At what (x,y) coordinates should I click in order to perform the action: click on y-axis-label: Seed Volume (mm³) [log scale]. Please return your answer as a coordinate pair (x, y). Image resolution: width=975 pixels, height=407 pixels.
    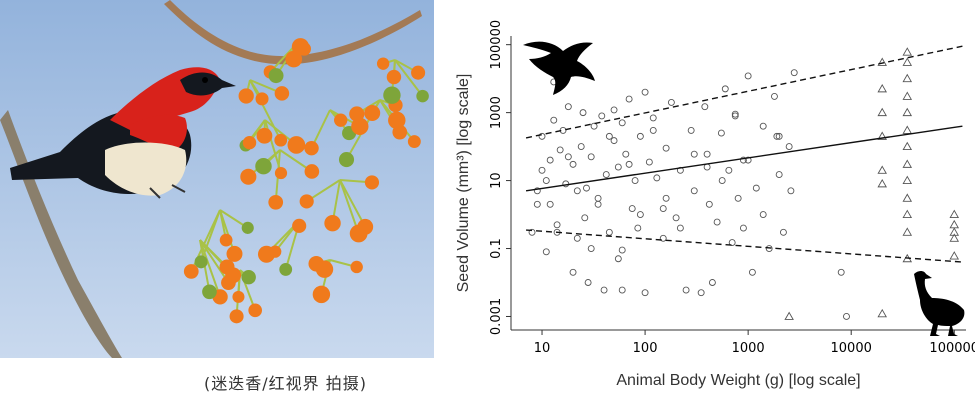
    Looking at the image, I should click on (463, 183).